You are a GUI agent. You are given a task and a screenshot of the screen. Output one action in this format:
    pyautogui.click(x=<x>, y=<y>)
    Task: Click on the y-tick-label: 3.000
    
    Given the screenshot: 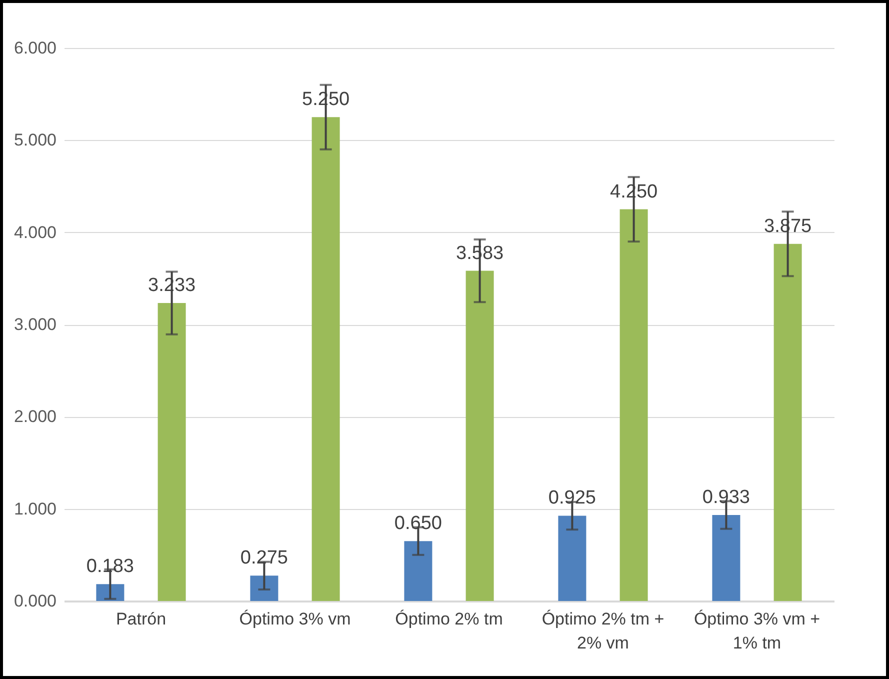 What is the action you would take?
    pyautogui.click(x=35, y=324)
    